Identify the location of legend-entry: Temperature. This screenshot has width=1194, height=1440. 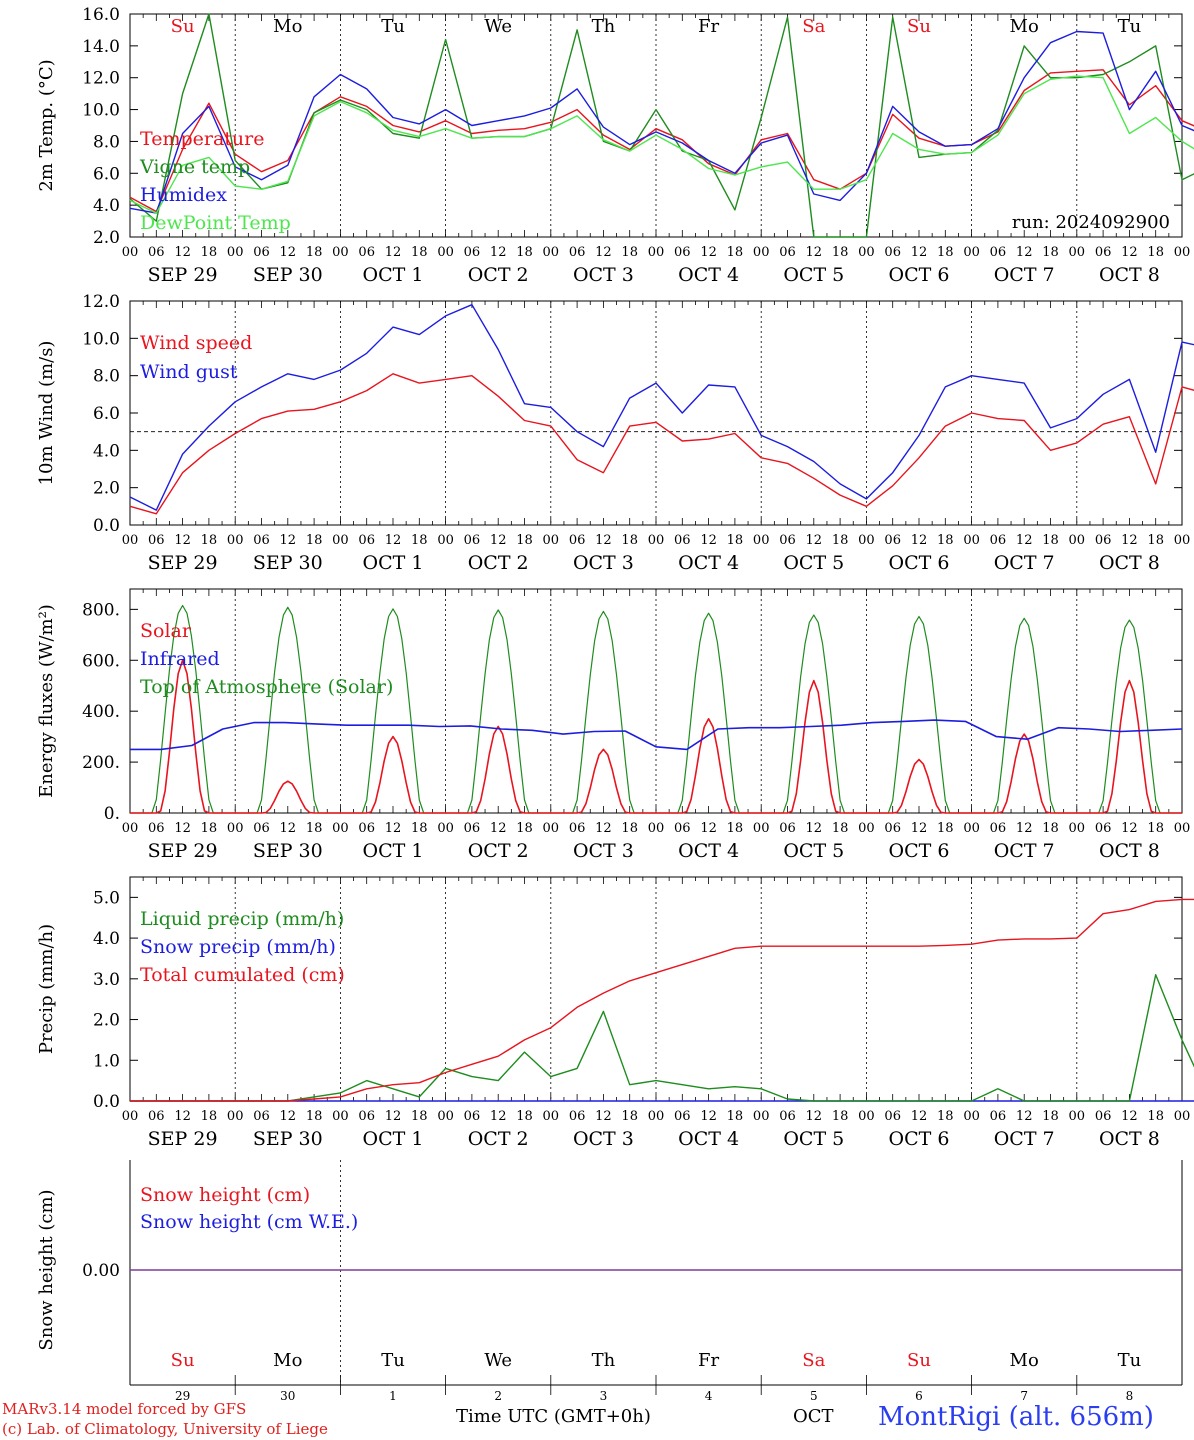
(202, 139).